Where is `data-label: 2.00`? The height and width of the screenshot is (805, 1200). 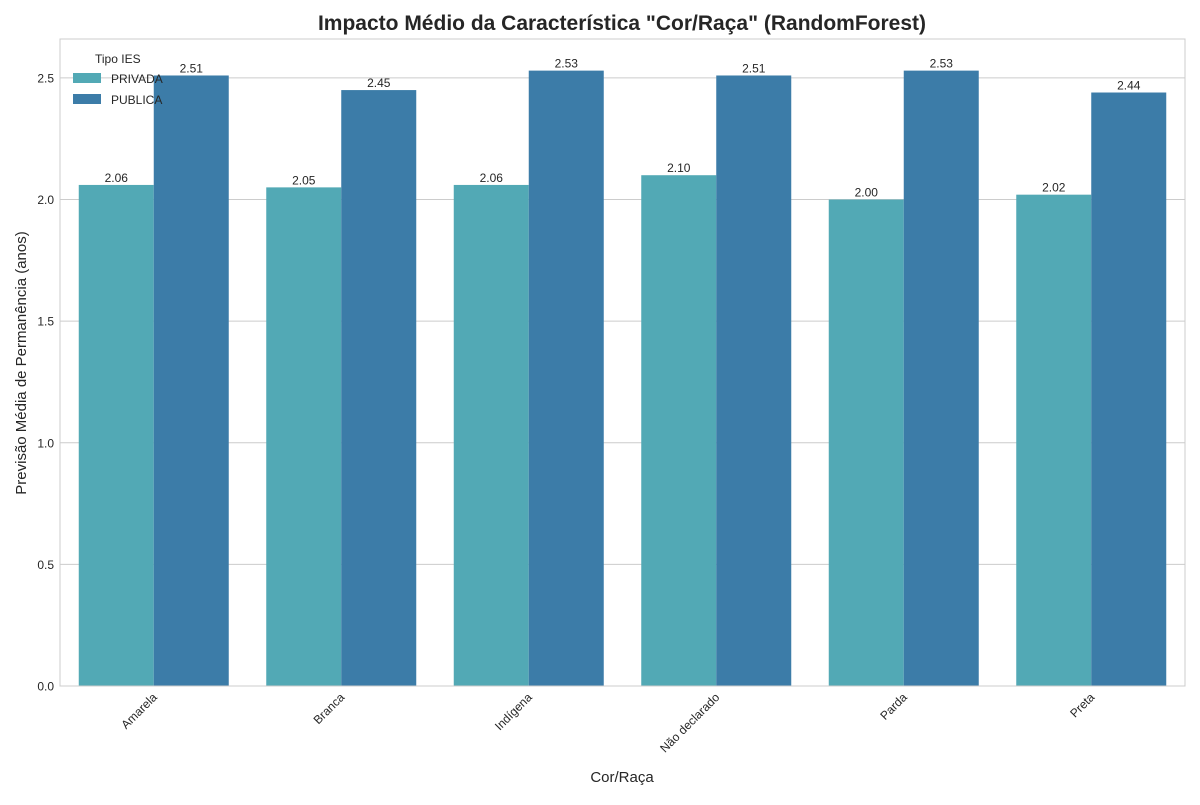
data-label: 2.00 is located at coordinates (867, 193).